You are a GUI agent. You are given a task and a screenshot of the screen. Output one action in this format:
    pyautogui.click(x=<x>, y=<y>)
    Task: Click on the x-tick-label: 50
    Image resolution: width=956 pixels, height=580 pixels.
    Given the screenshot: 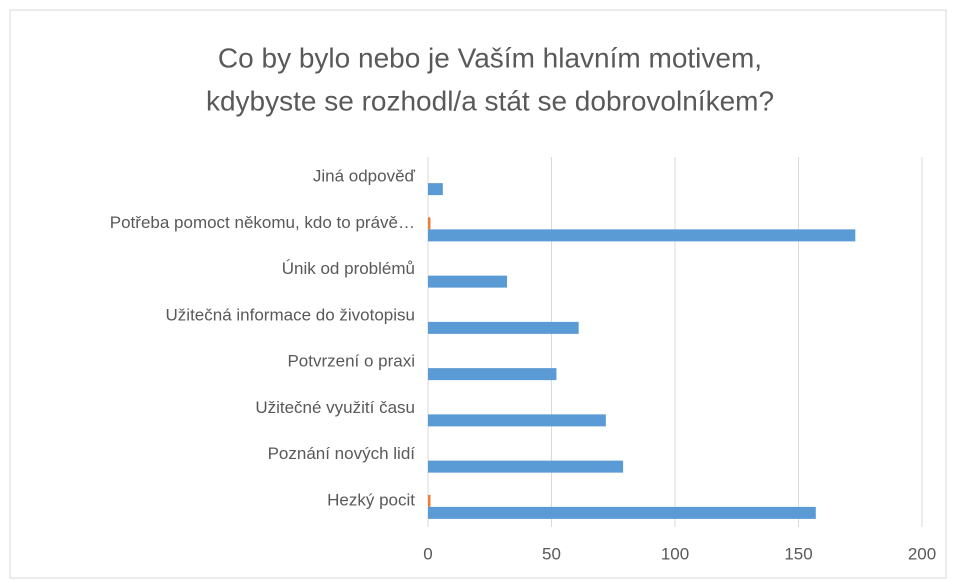 What is the action you would take?
    pyautogui.click(x=551, y=553)
    